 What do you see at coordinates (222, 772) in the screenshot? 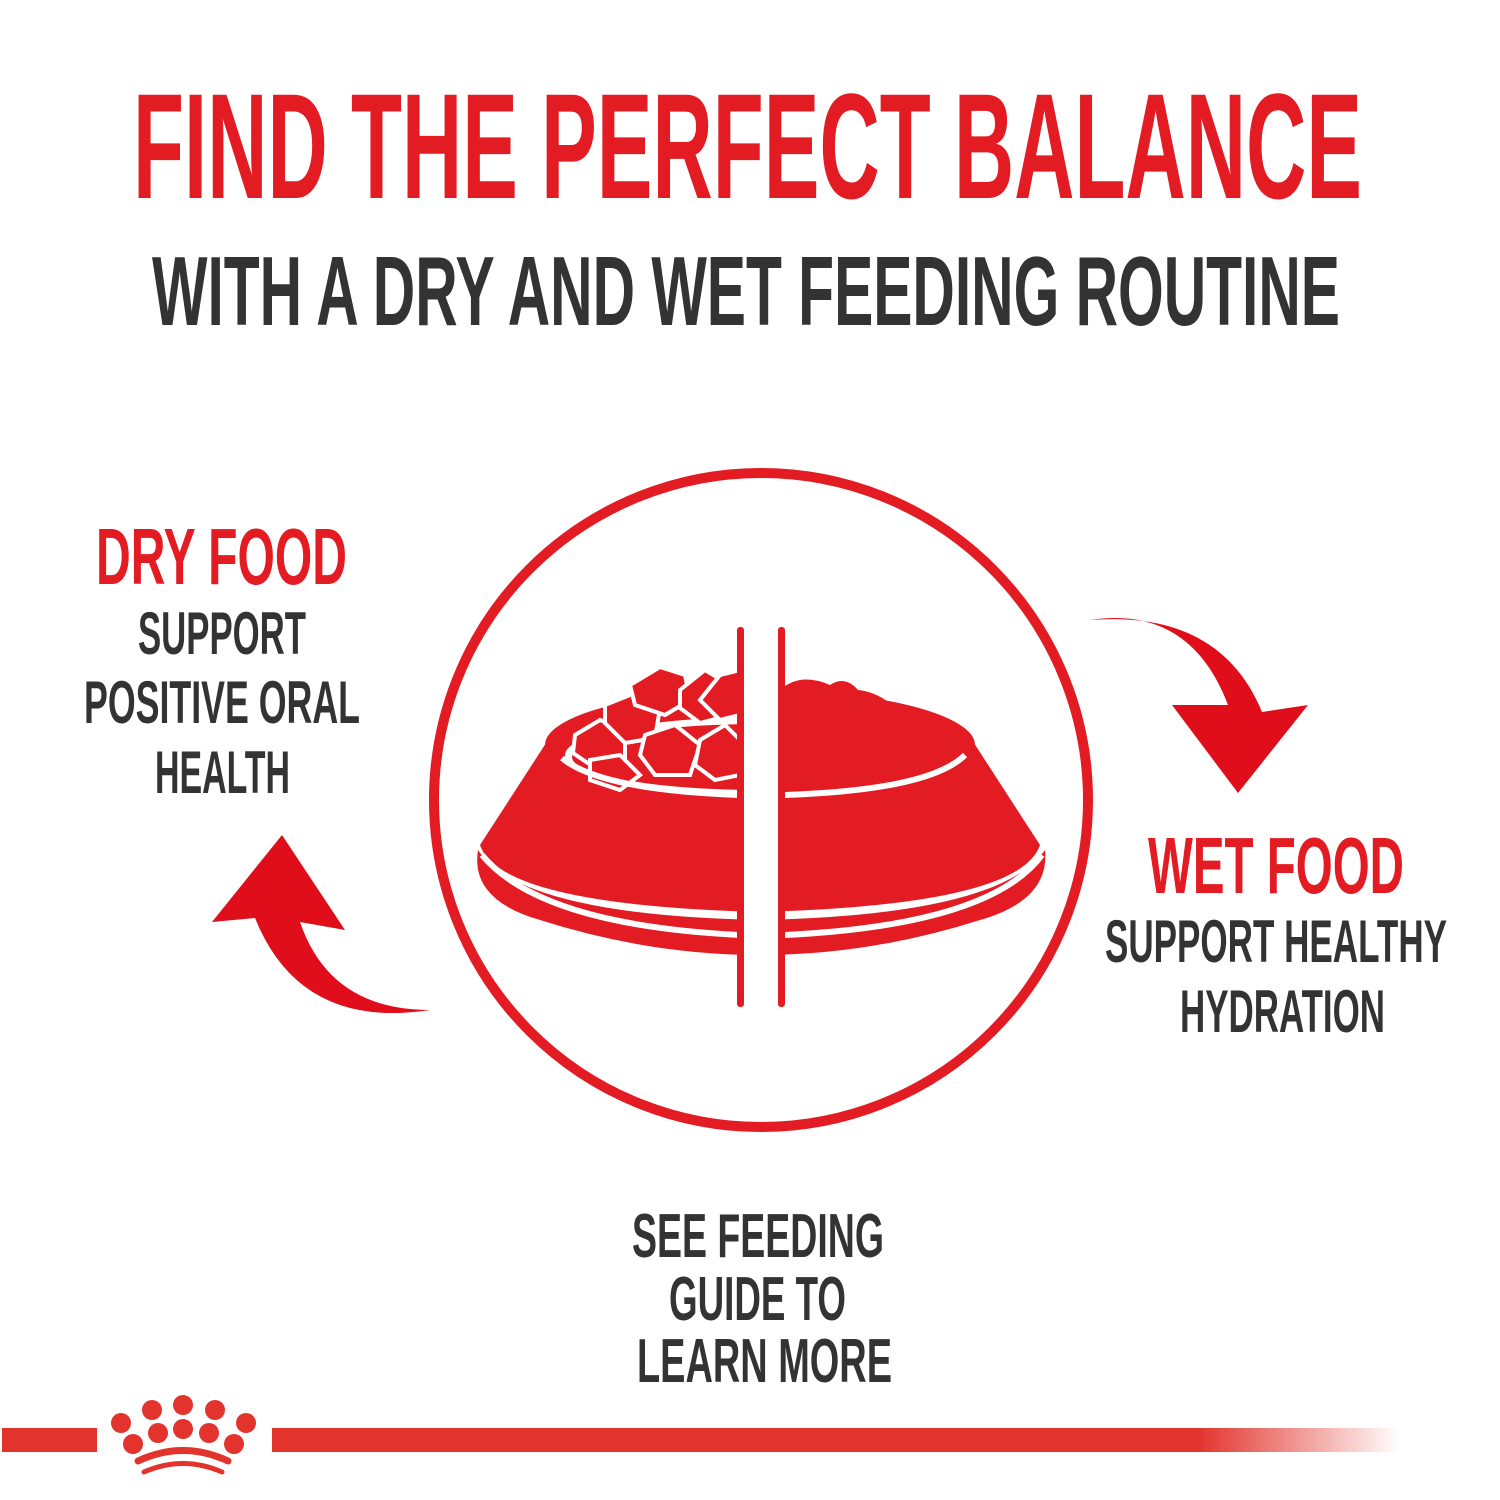
I see `dry-food-line: HEALTH` at bounding box center [222, 772].